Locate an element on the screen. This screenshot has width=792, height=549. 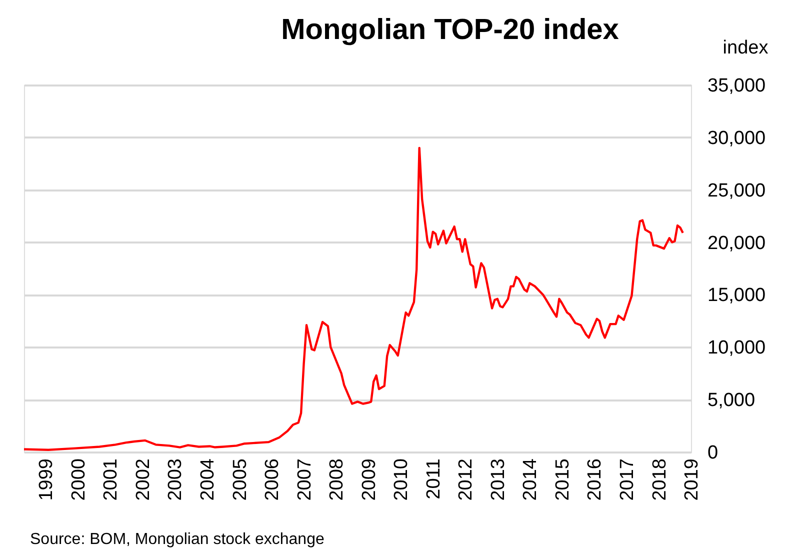
chart-title: Mongolian TOP-20 index is located at coordinates (450, 30).